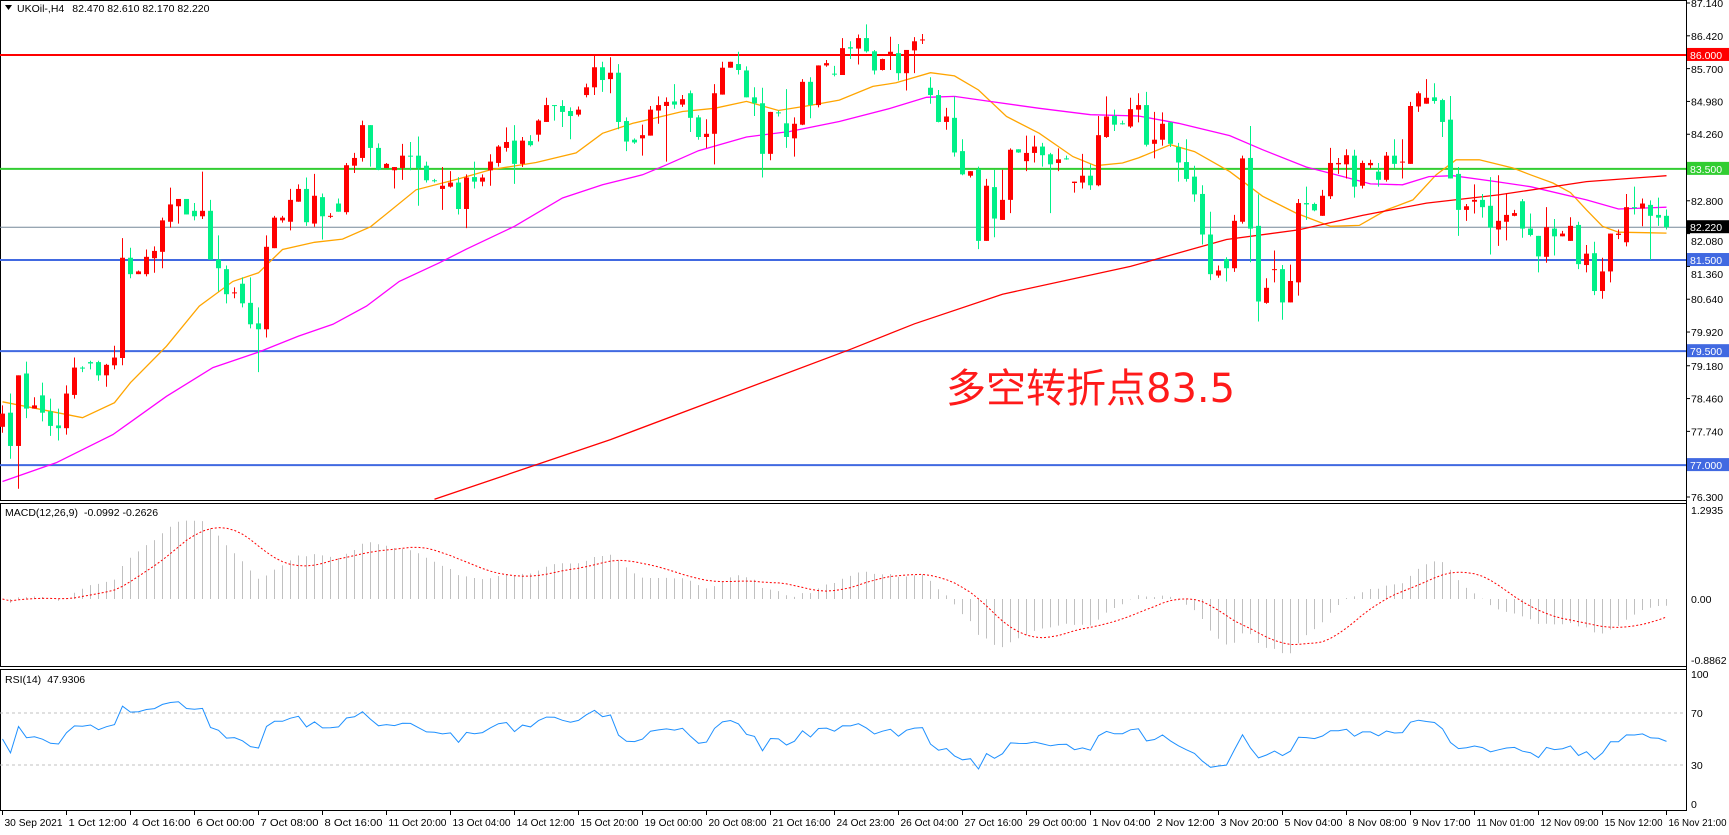 The width and height of the screenshot is (1729, 835). I want to click on price-tick-label: 80.640, so click(1707, 300).